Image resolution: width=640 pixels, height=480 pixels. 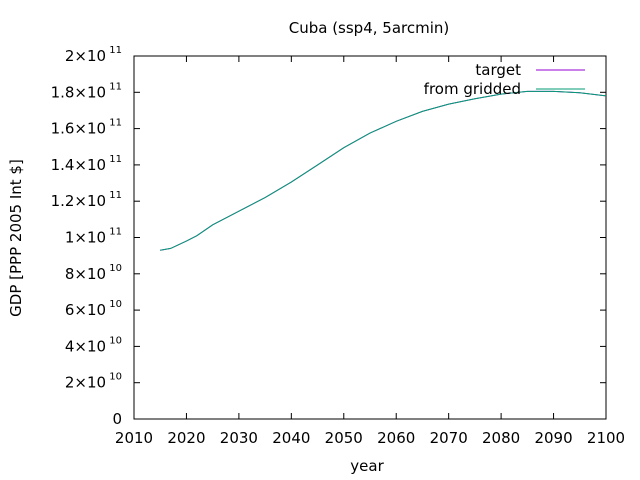 I want to click on y-tick-label: 0, so click(x=117, y=419).